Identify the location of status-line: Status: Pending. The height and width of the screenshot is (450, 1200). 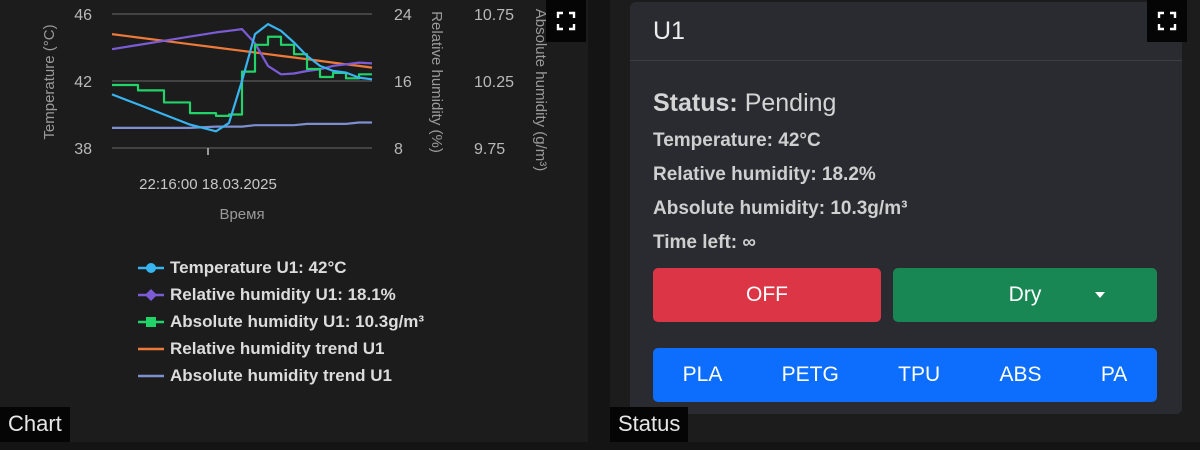
(906, 103).